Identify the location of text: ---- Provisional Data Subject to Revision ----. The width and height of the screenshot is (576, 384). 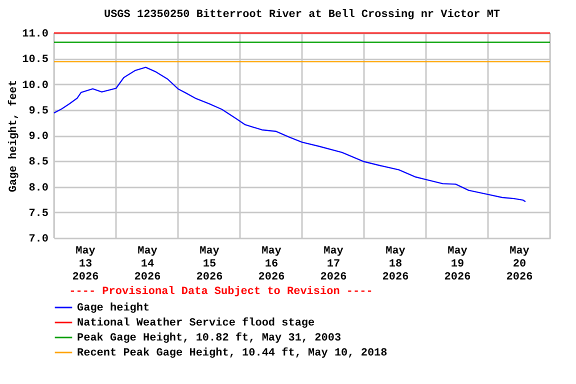
(221, 292).